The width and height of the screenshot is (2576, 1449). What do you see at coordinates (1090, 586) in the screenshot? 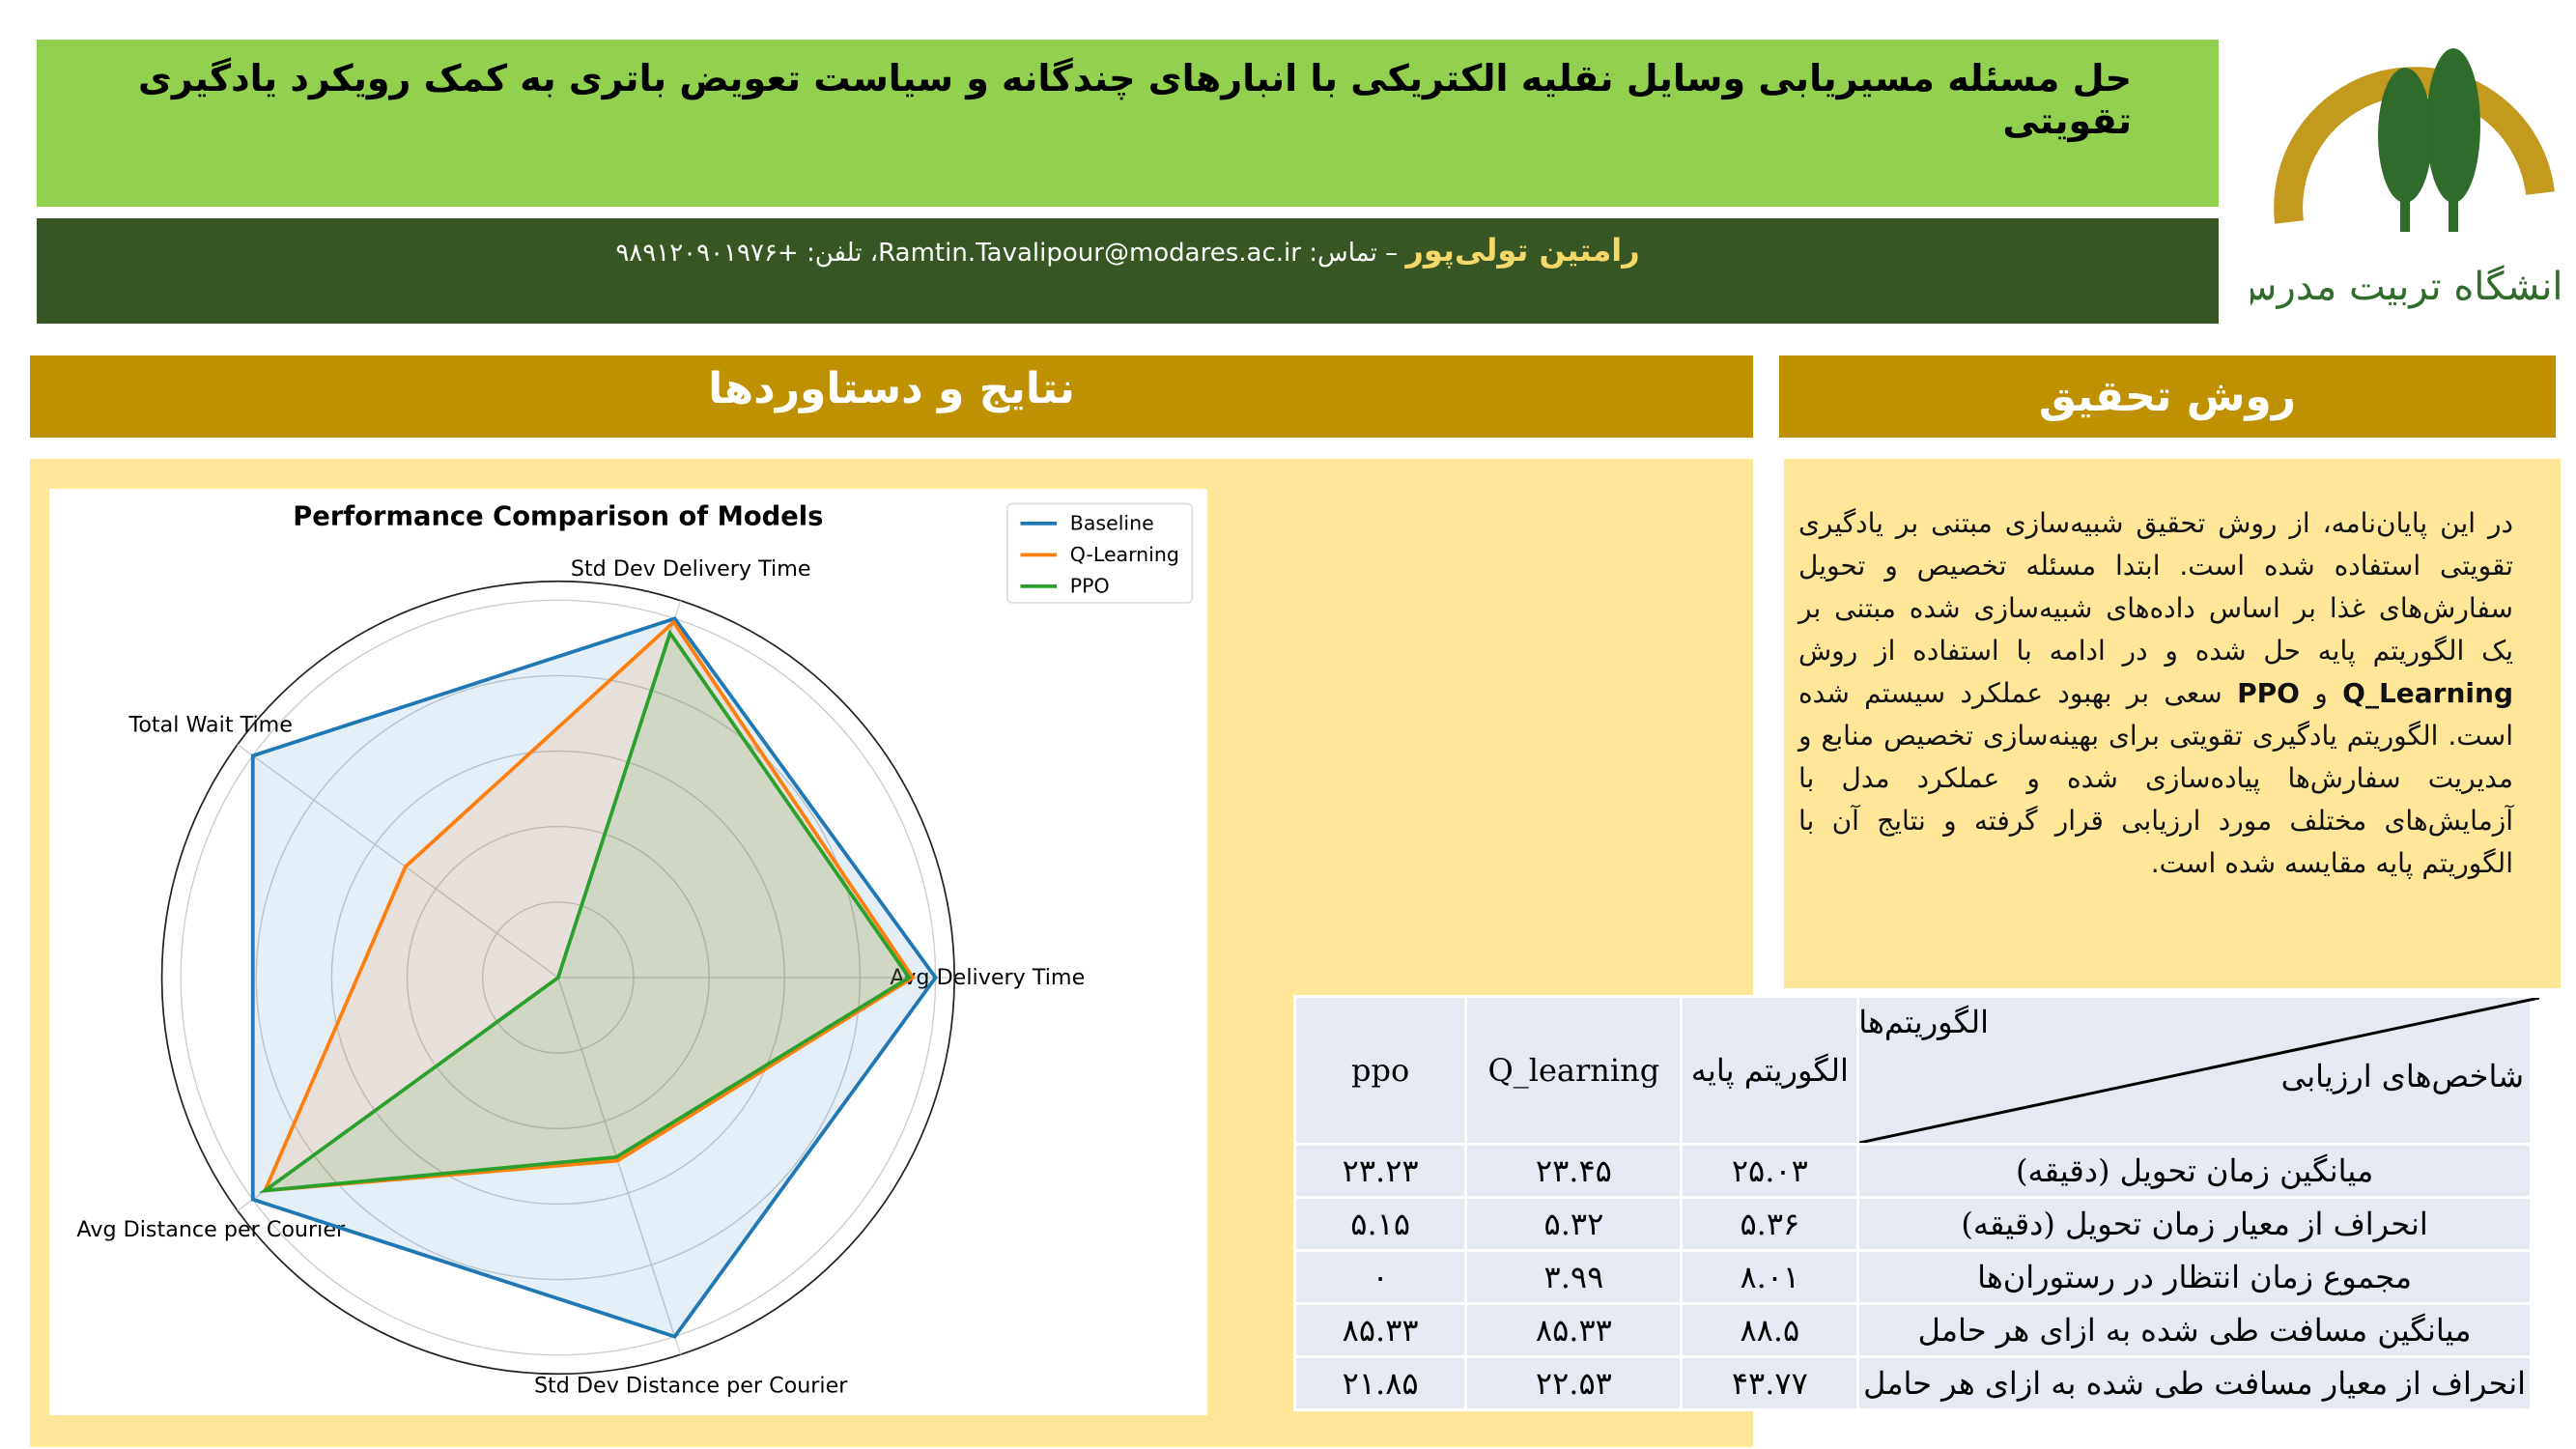
I see `legend-label: PPO` at bounding box center [1090, 586].